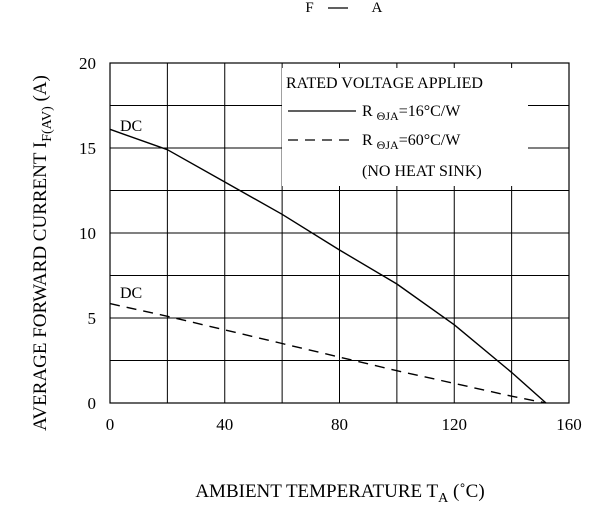  I want to click on legend-background, so click(405, 127).